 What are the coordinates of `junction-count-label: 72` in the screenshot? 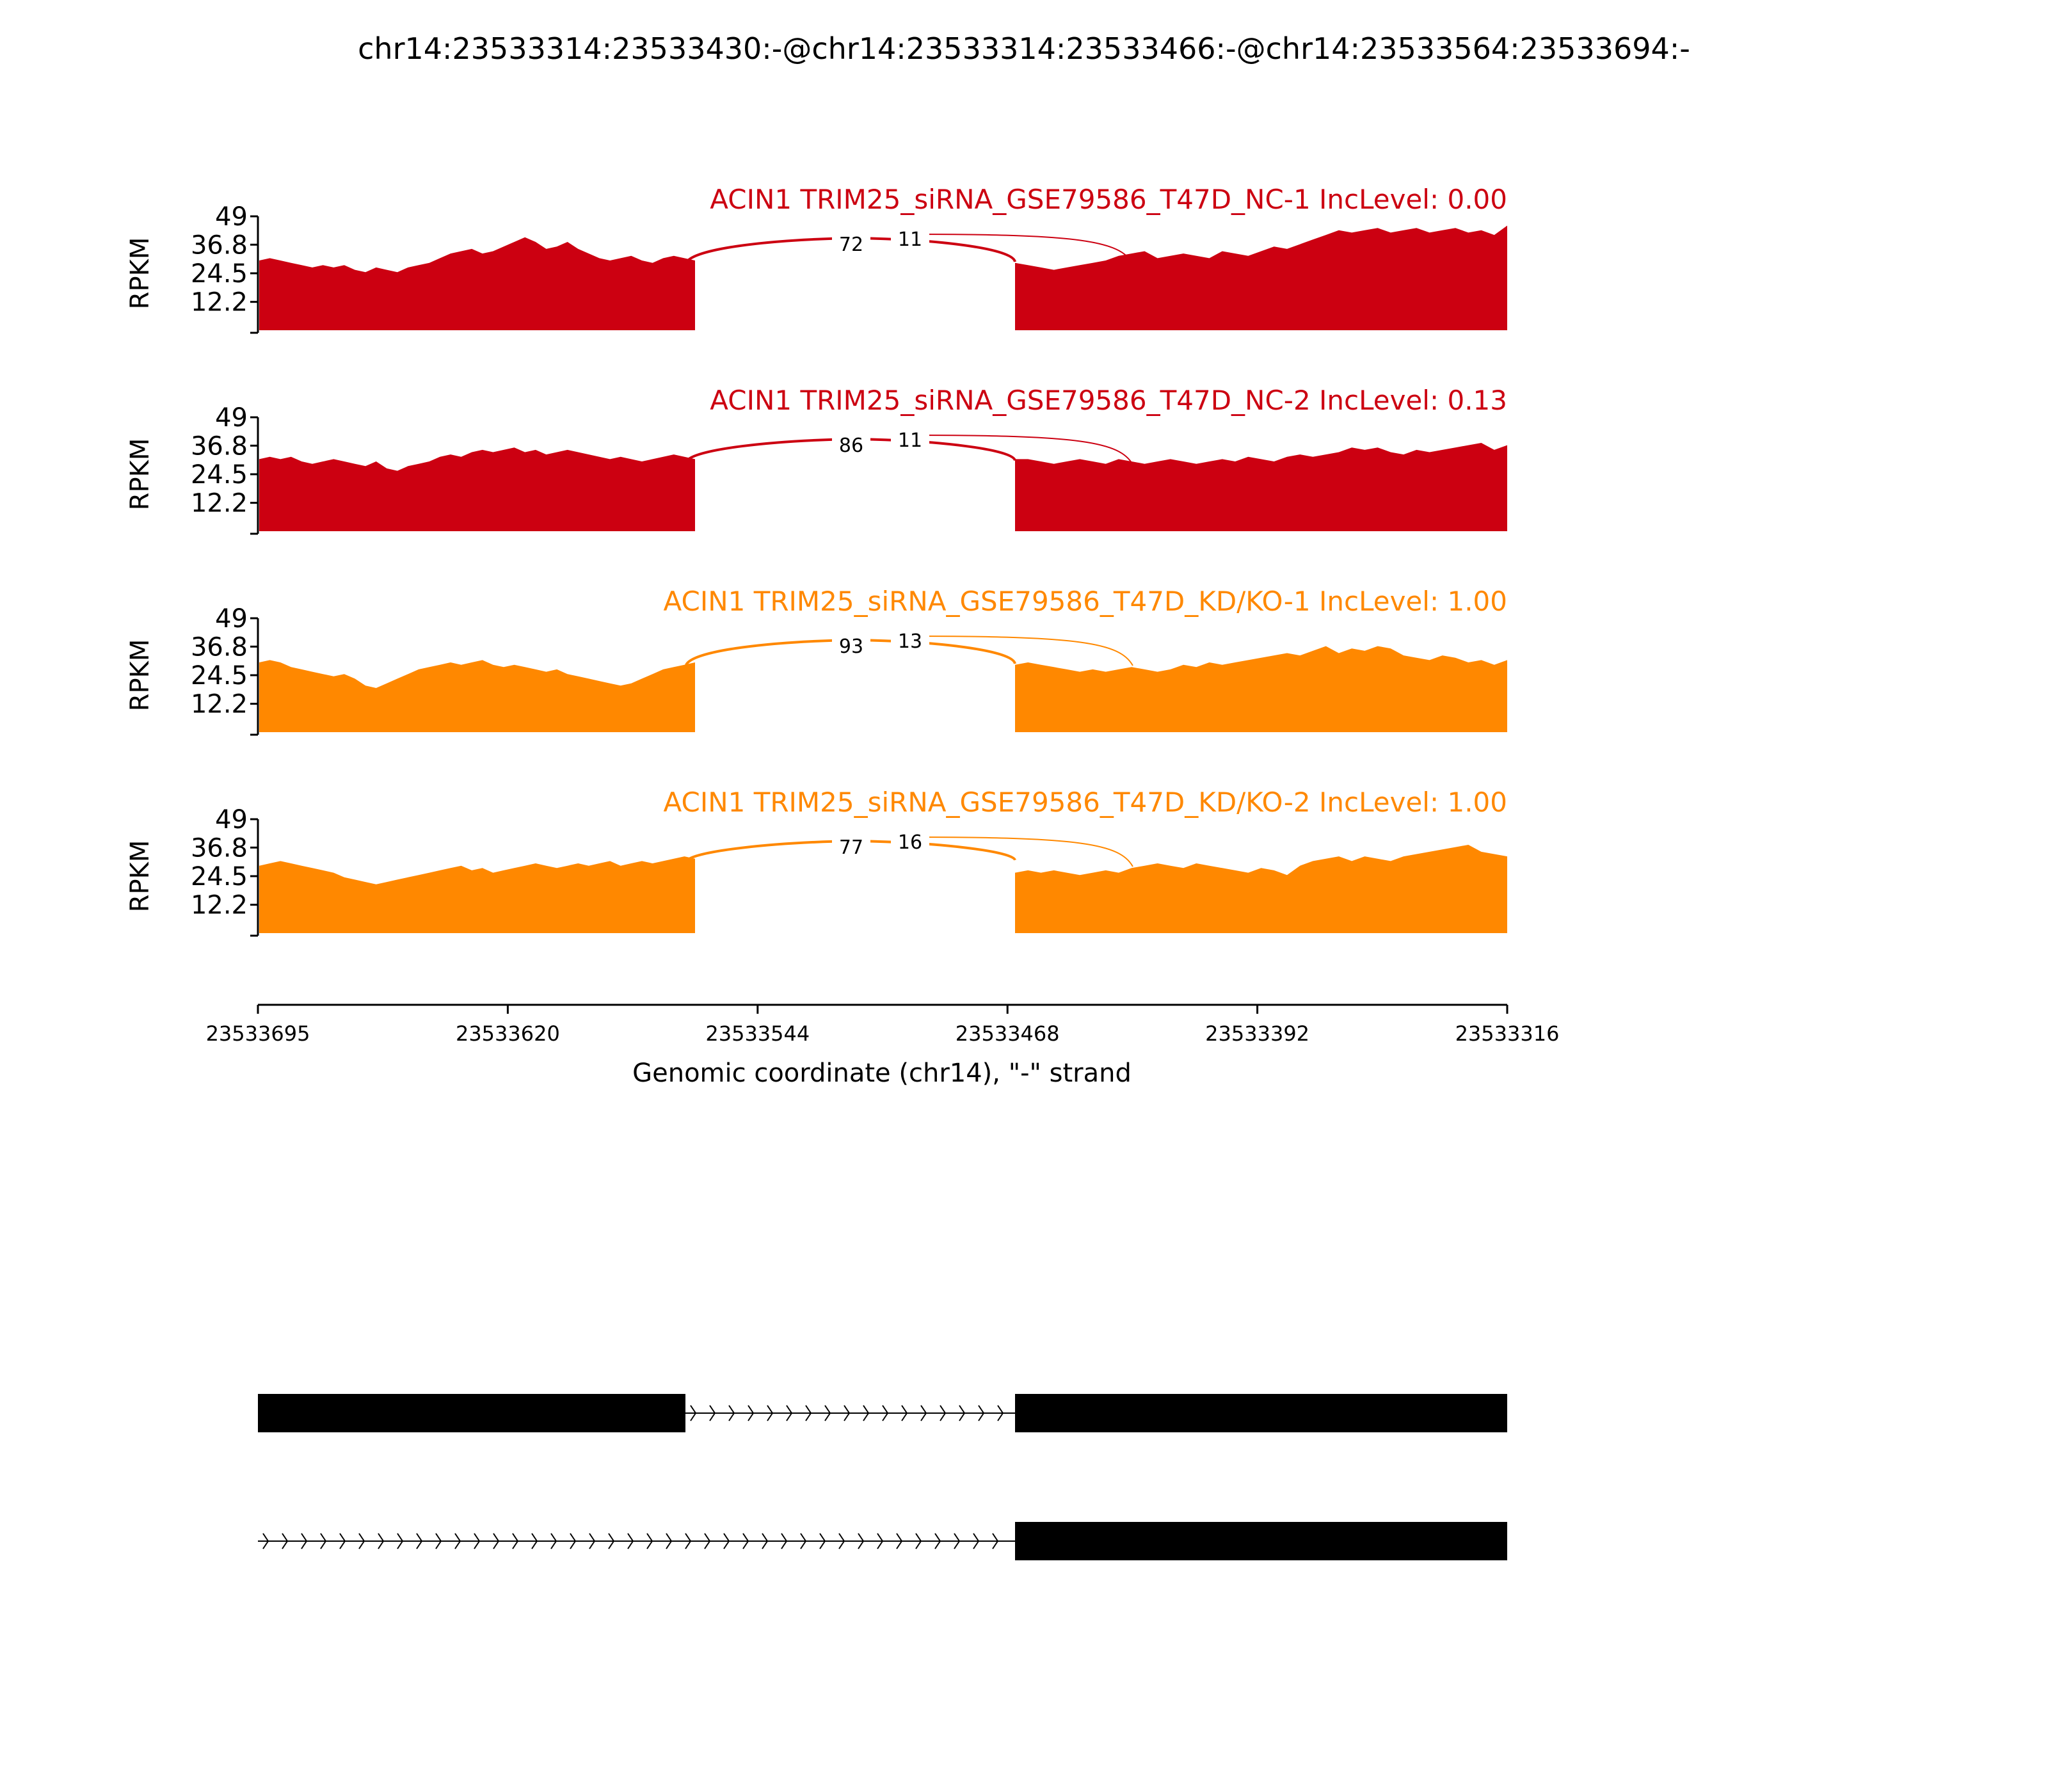 It's located at (851, 245).